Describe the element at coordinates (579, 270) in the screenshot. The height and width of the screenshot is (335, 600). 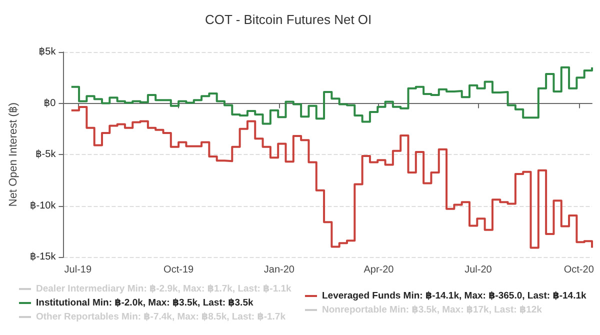
I see `x-tick-label: Oct-20` at that location.